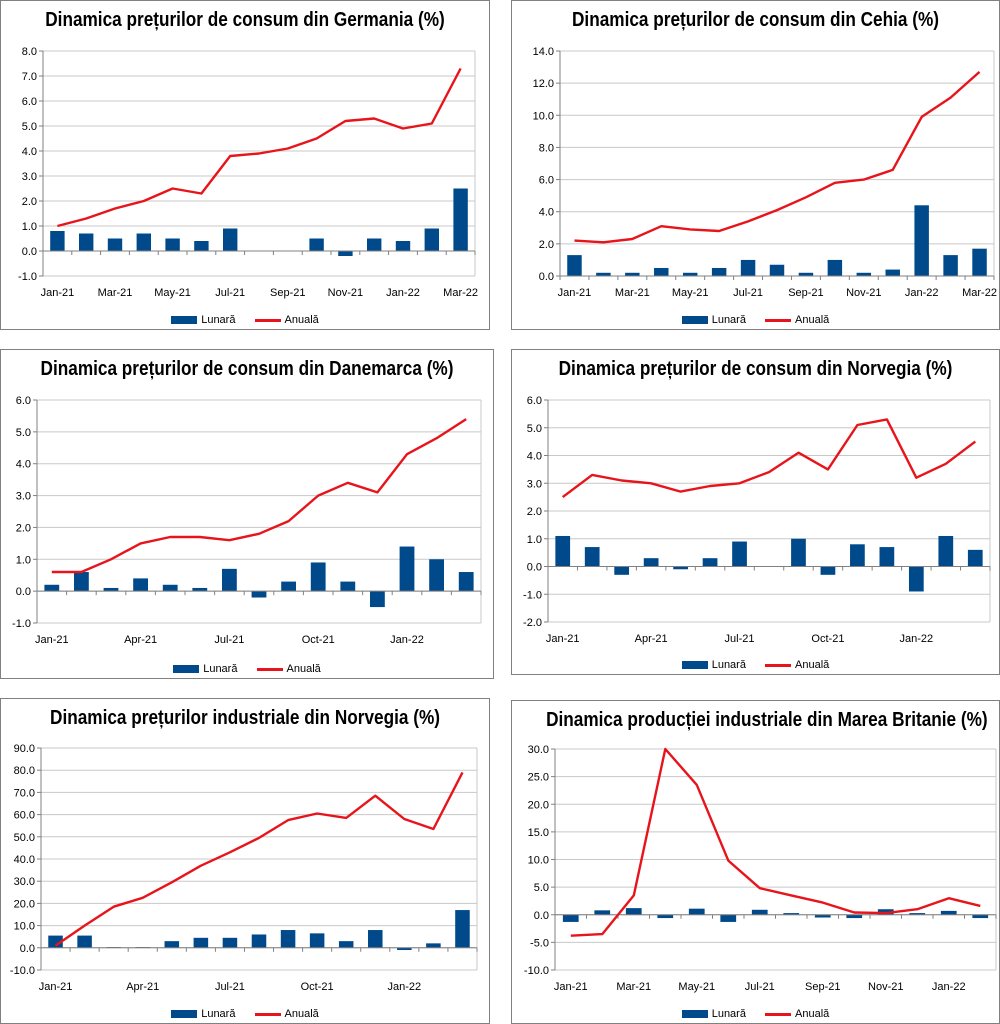 The image size is (1000, 1024). I want to click on y-tick-label: 10.0, so click(24, 927).